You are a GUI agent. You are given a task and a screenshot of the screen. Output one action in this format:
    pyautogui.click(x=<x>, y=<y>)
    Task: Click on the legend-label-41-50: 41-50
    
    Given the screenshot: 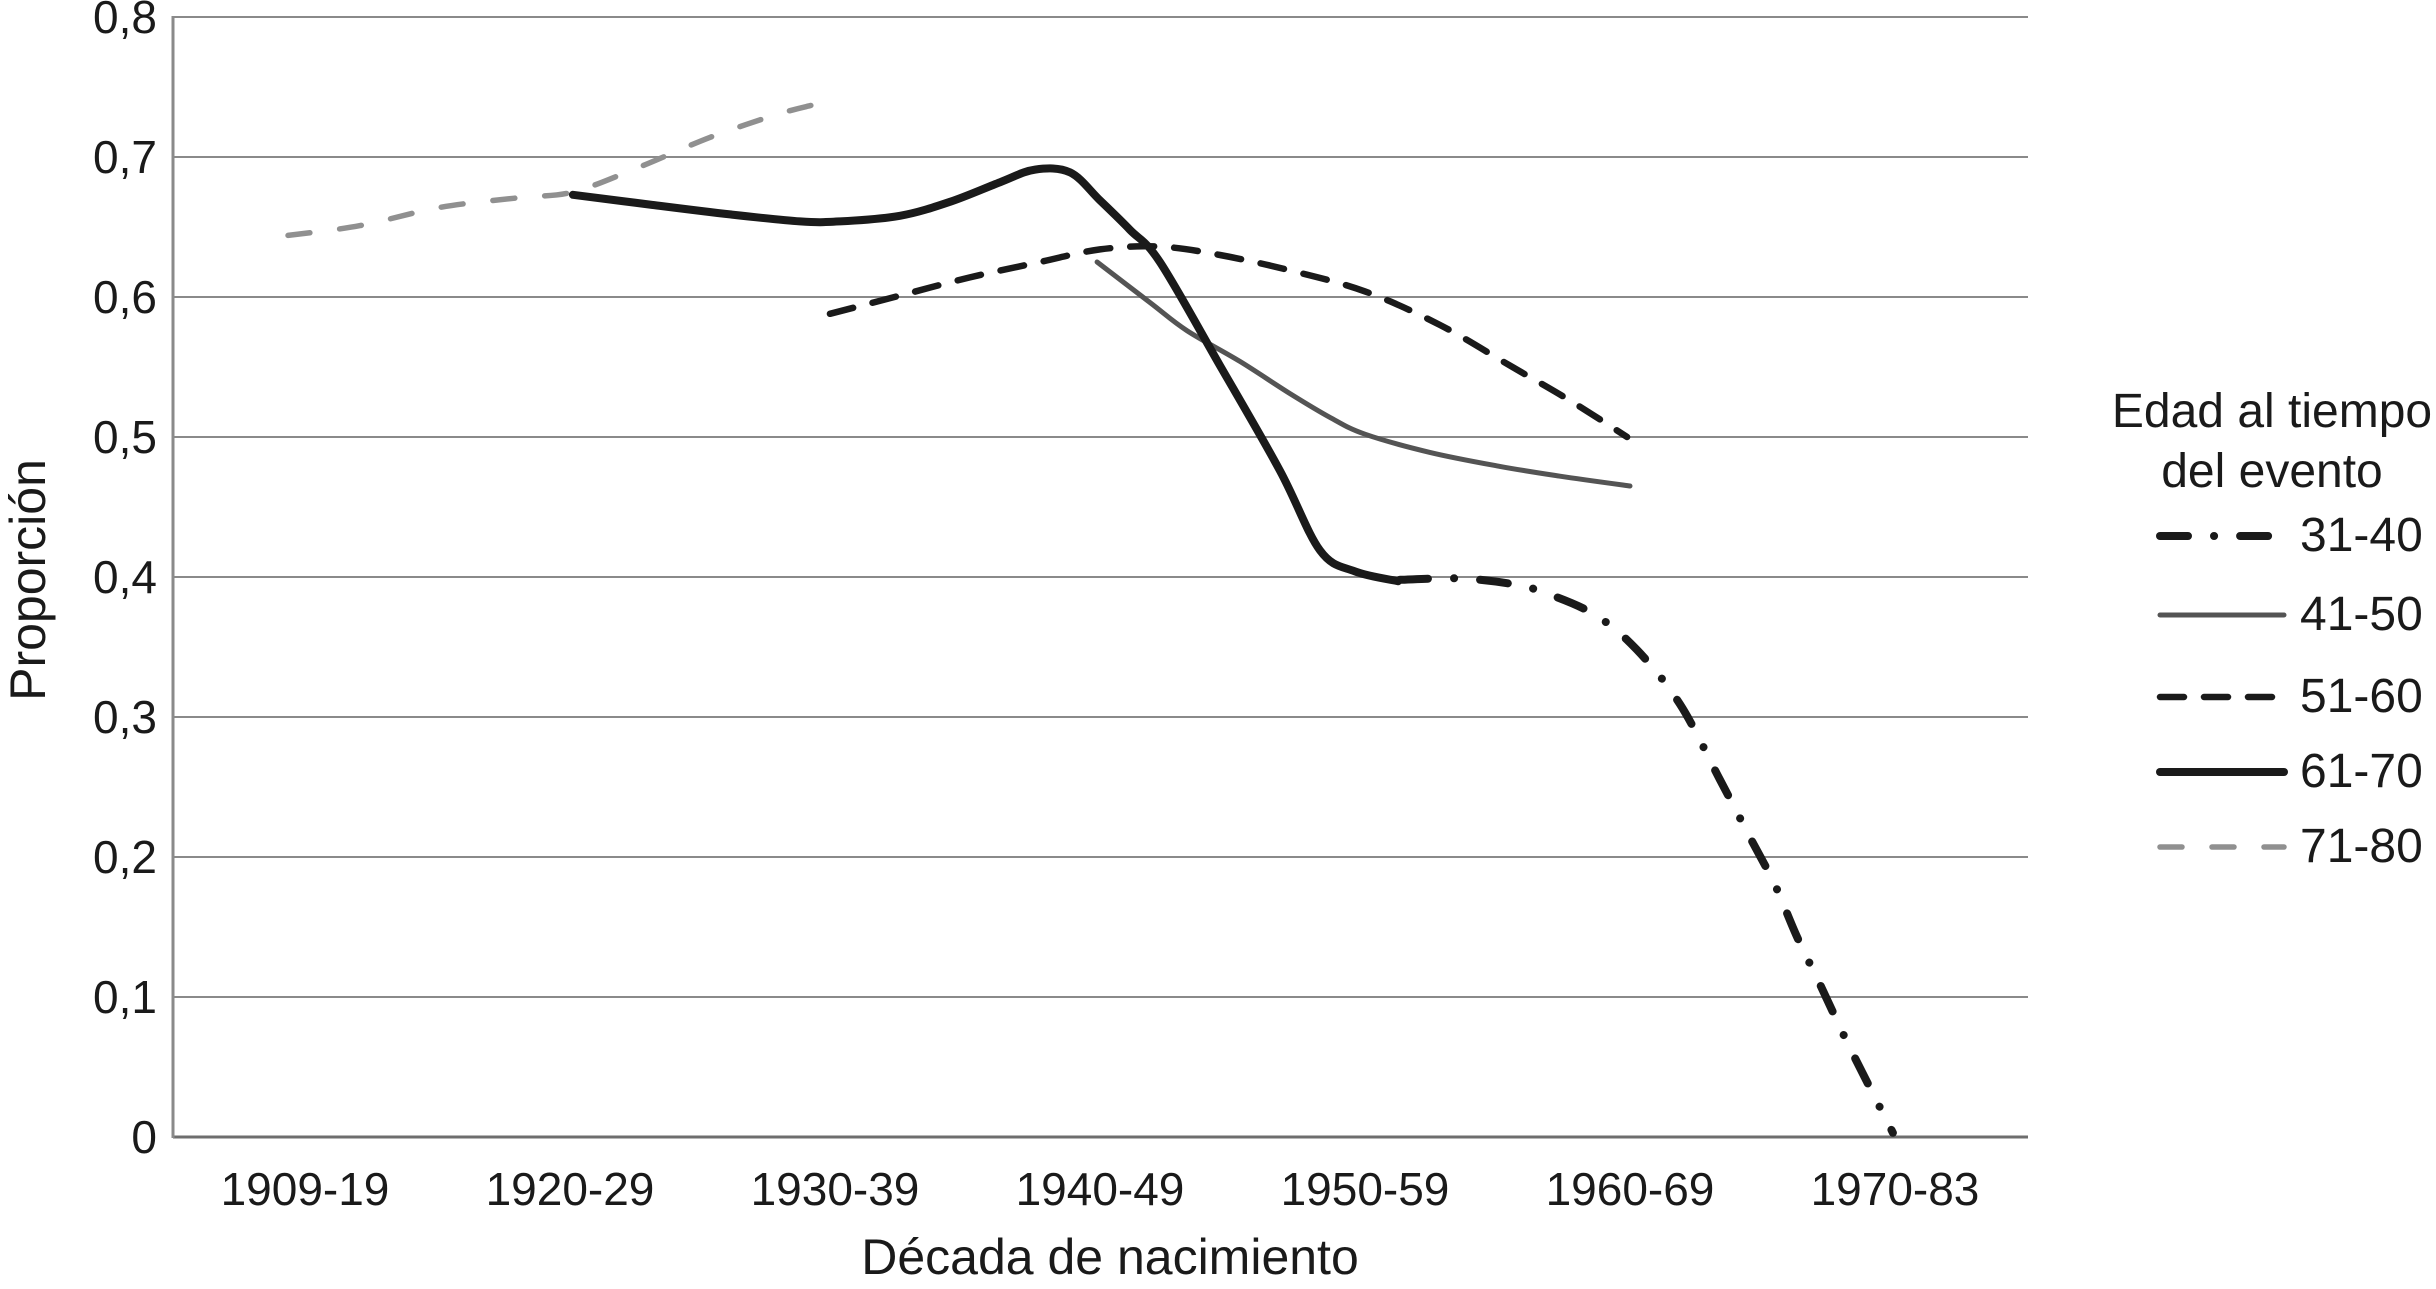 What is the action you would take?
    pyautogui.click(x=2361, y=614)
    